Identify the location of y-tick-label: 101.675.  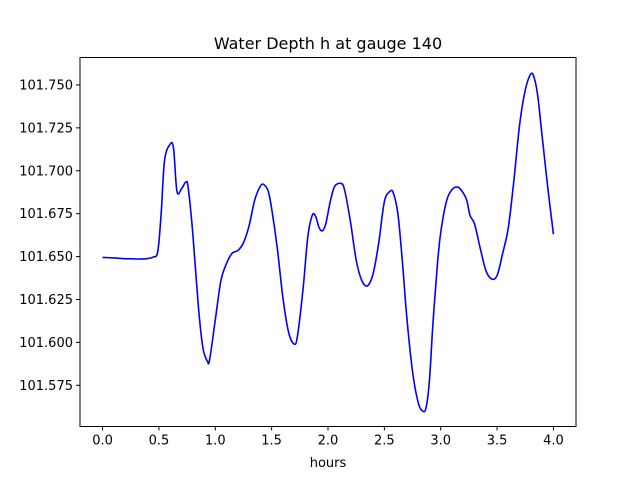
(46, 214).